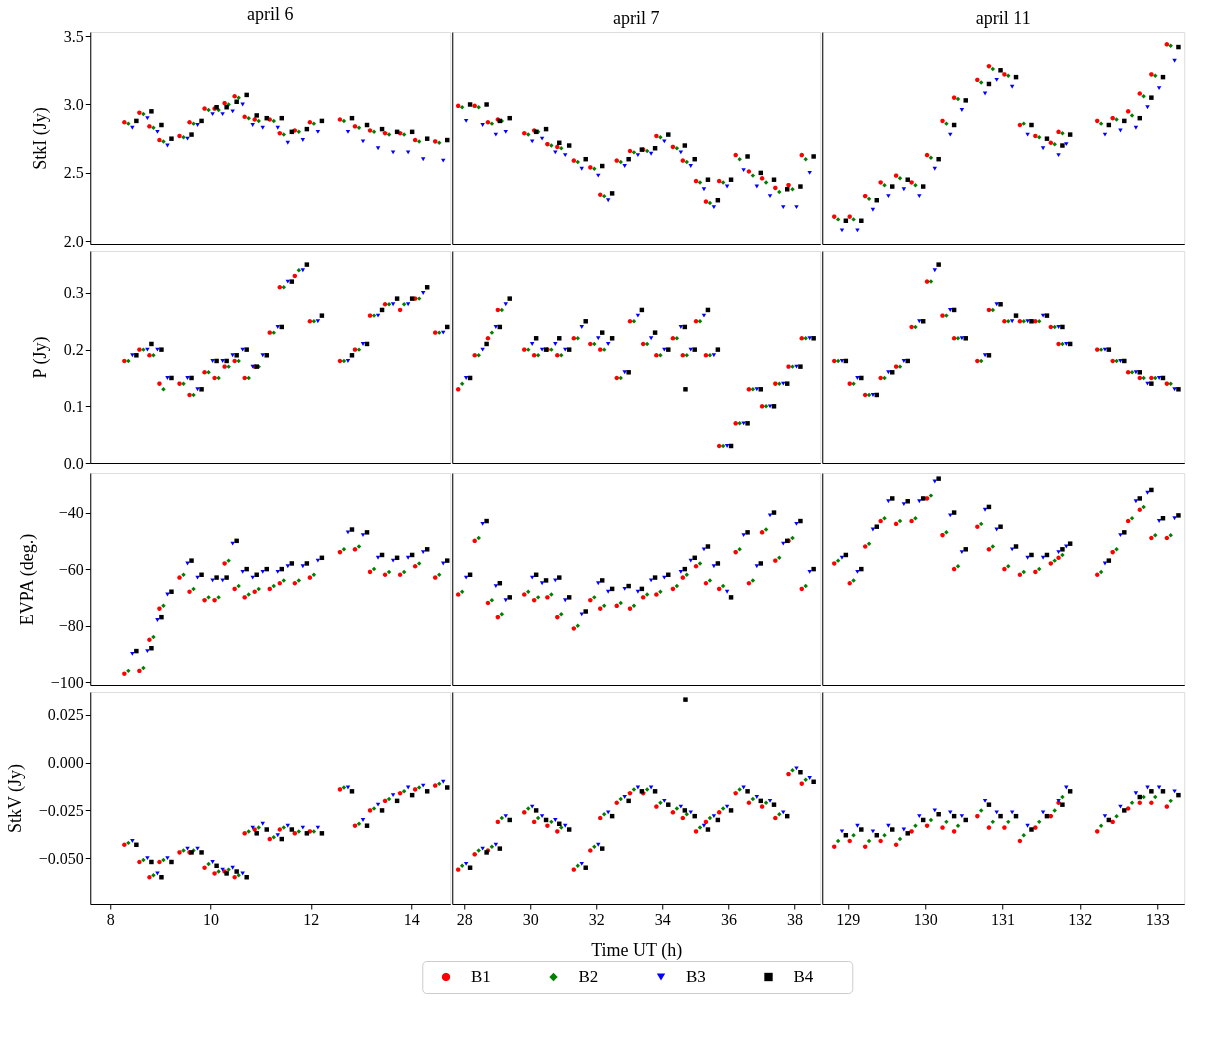 This screenshot has width=1206, height=1037. What do you see at coordinates (73, 241) in the screenshot?
I see `y-tick-label: 2.0` at bounding box center [73, 241].